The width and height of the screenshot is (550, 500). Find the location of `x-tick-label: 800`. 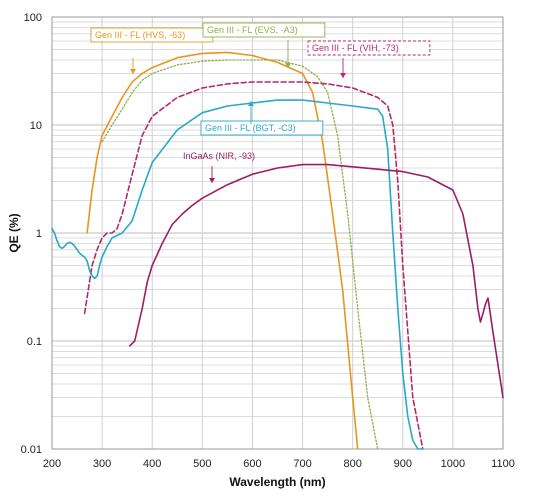

x-tick-label: 800 is located at coordinates (352, 464).